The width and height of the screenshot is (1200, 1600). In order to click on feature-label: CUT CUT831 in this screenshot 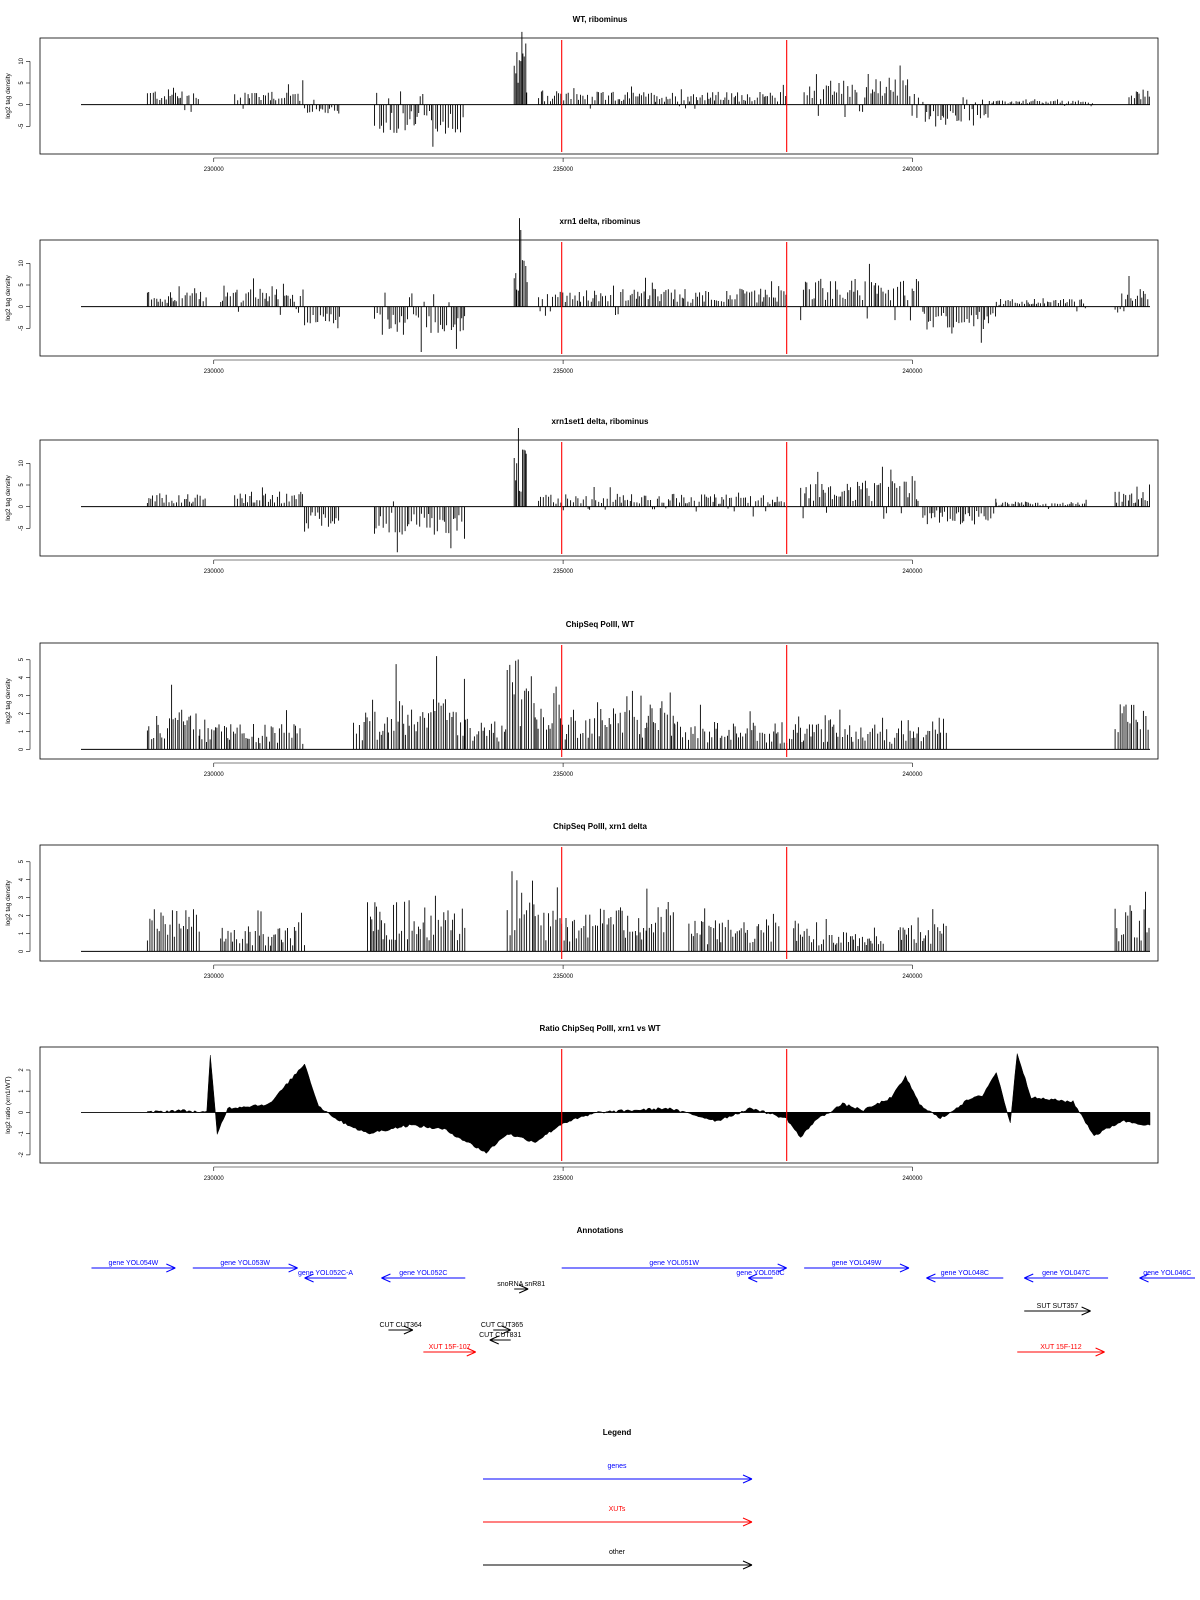, I will do `click(500, 1335)`.